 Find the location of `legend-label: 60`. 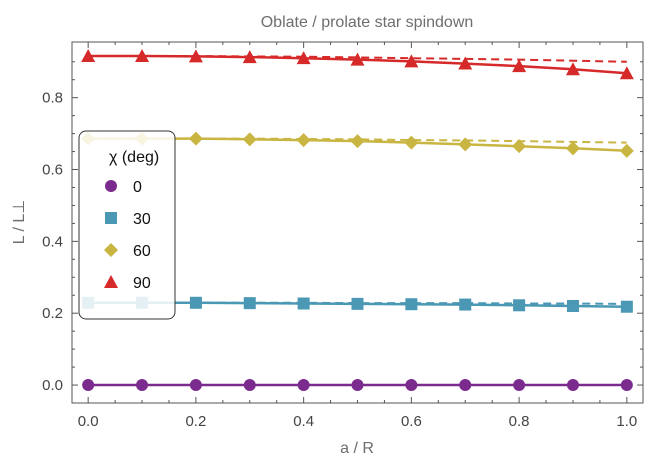

legend-label: 60 is located at coordinates (142, 251).